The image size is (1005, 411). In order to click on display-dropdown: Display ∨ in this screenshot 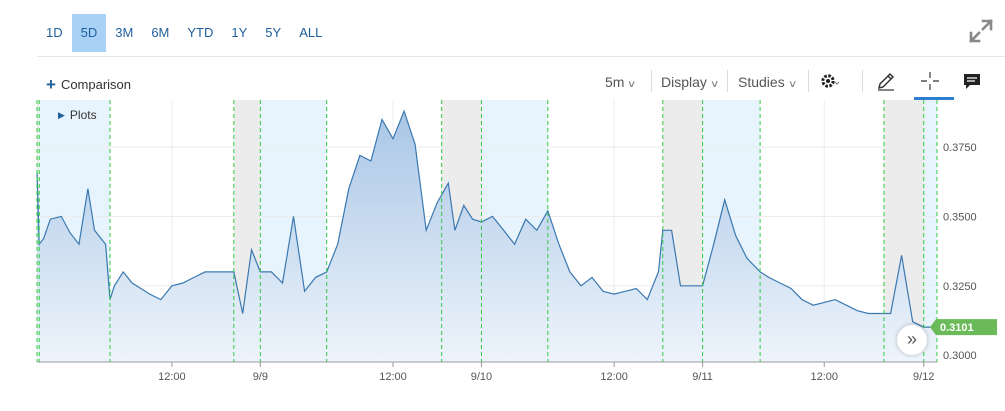, I will do `click(690, 82)`.